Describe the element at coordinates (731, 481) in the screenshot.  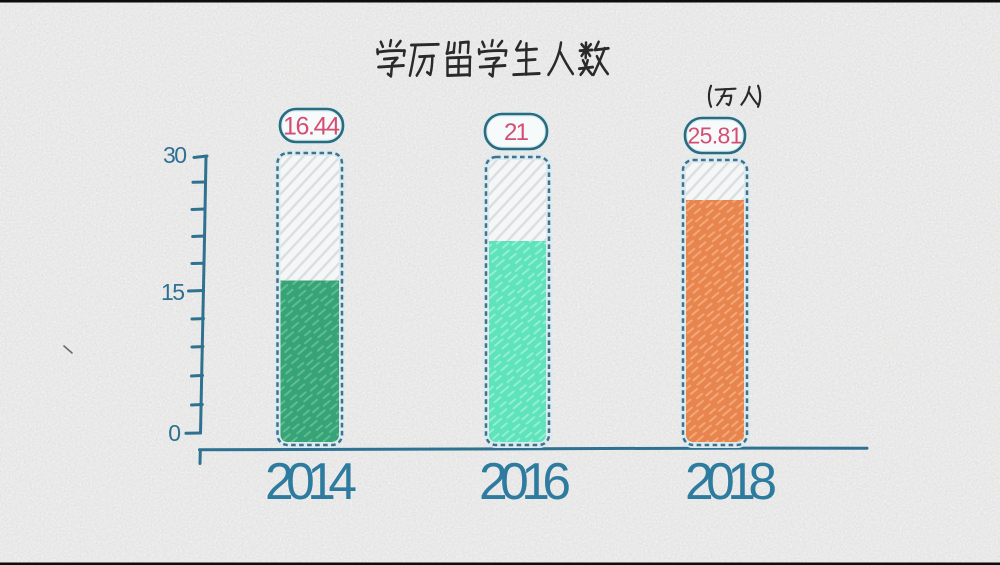
I see `svg-text: 2018` at that location.